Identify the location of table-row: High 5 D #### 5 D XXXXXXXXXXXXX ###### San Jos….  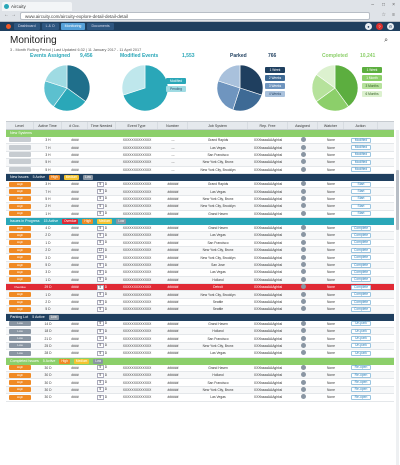
(200, 265).